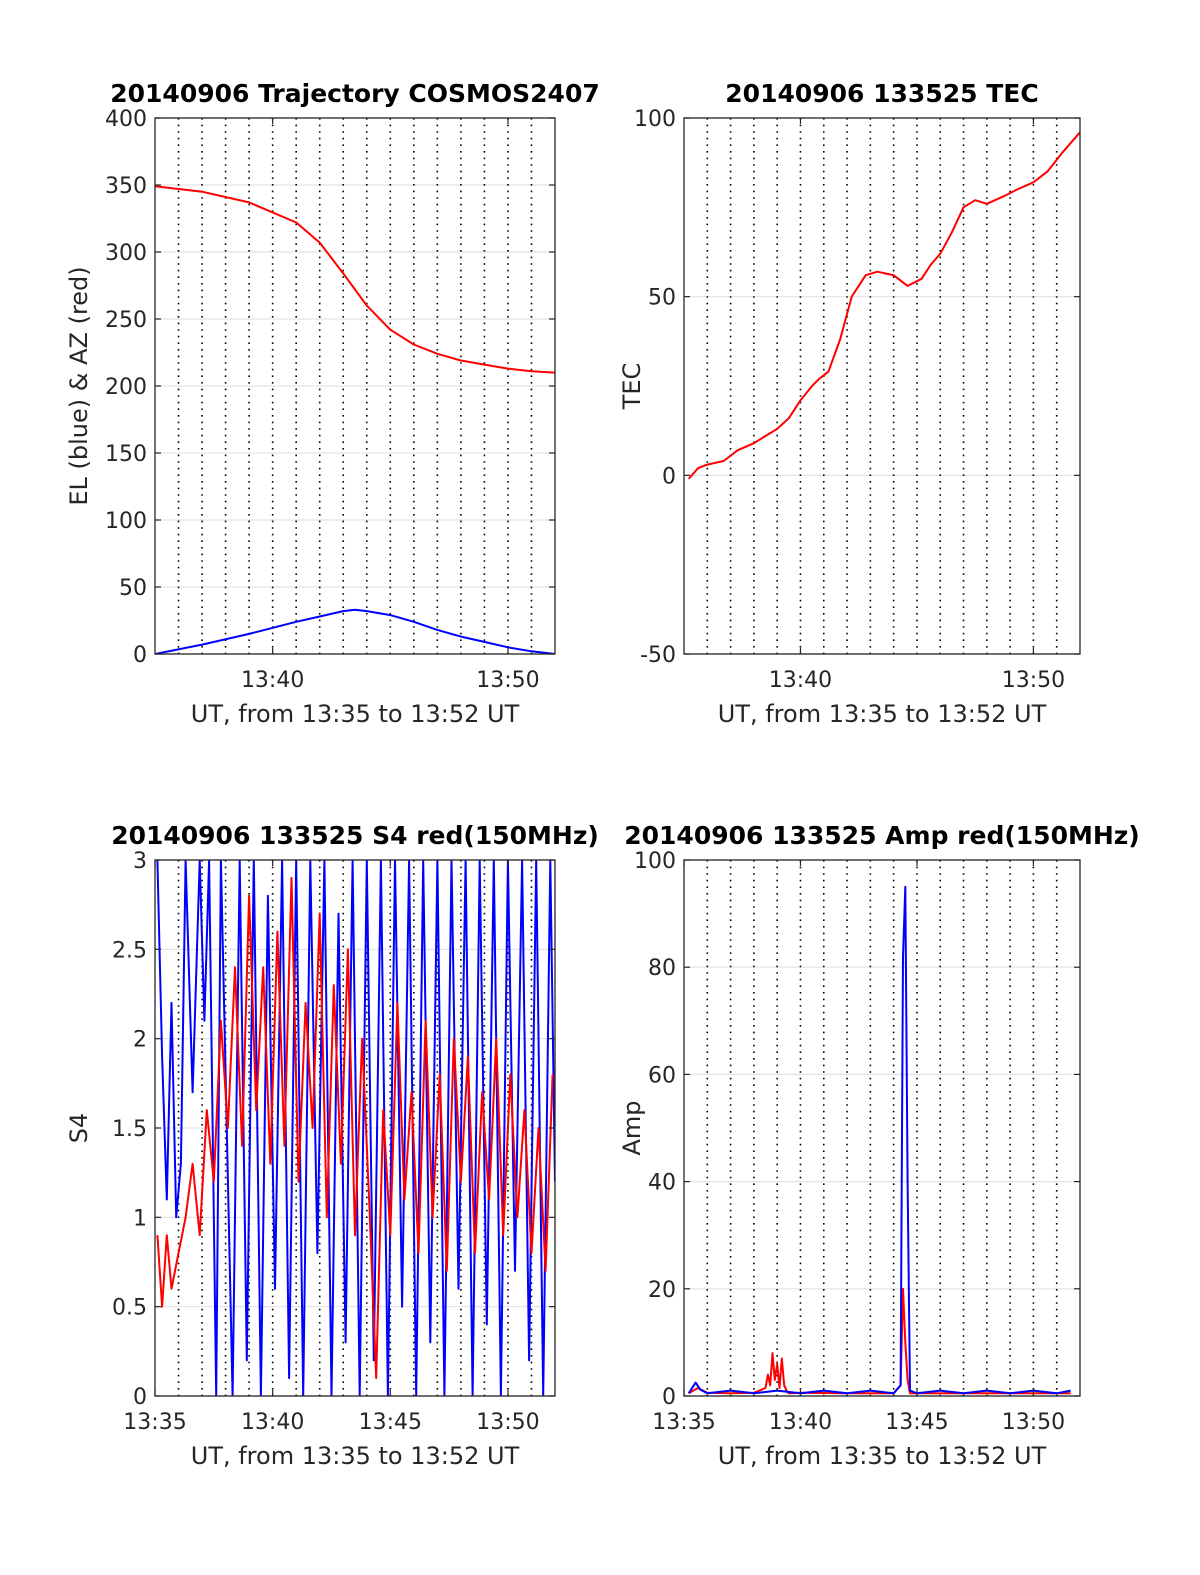  What do you see at coordinates (79, 385) in the screenshot?
I see `y-axis-label: EL (blue) & AZ (red)` at bounding box center [79, 385].